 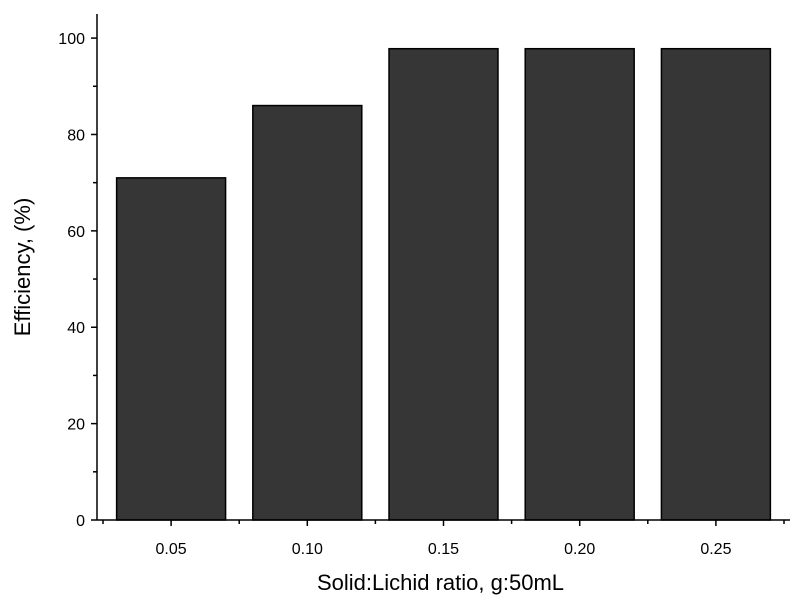 I want to click on x-axis-ticks: 0.05 0.10 0.15 0.20 0.25, so click(x=443, y=539).